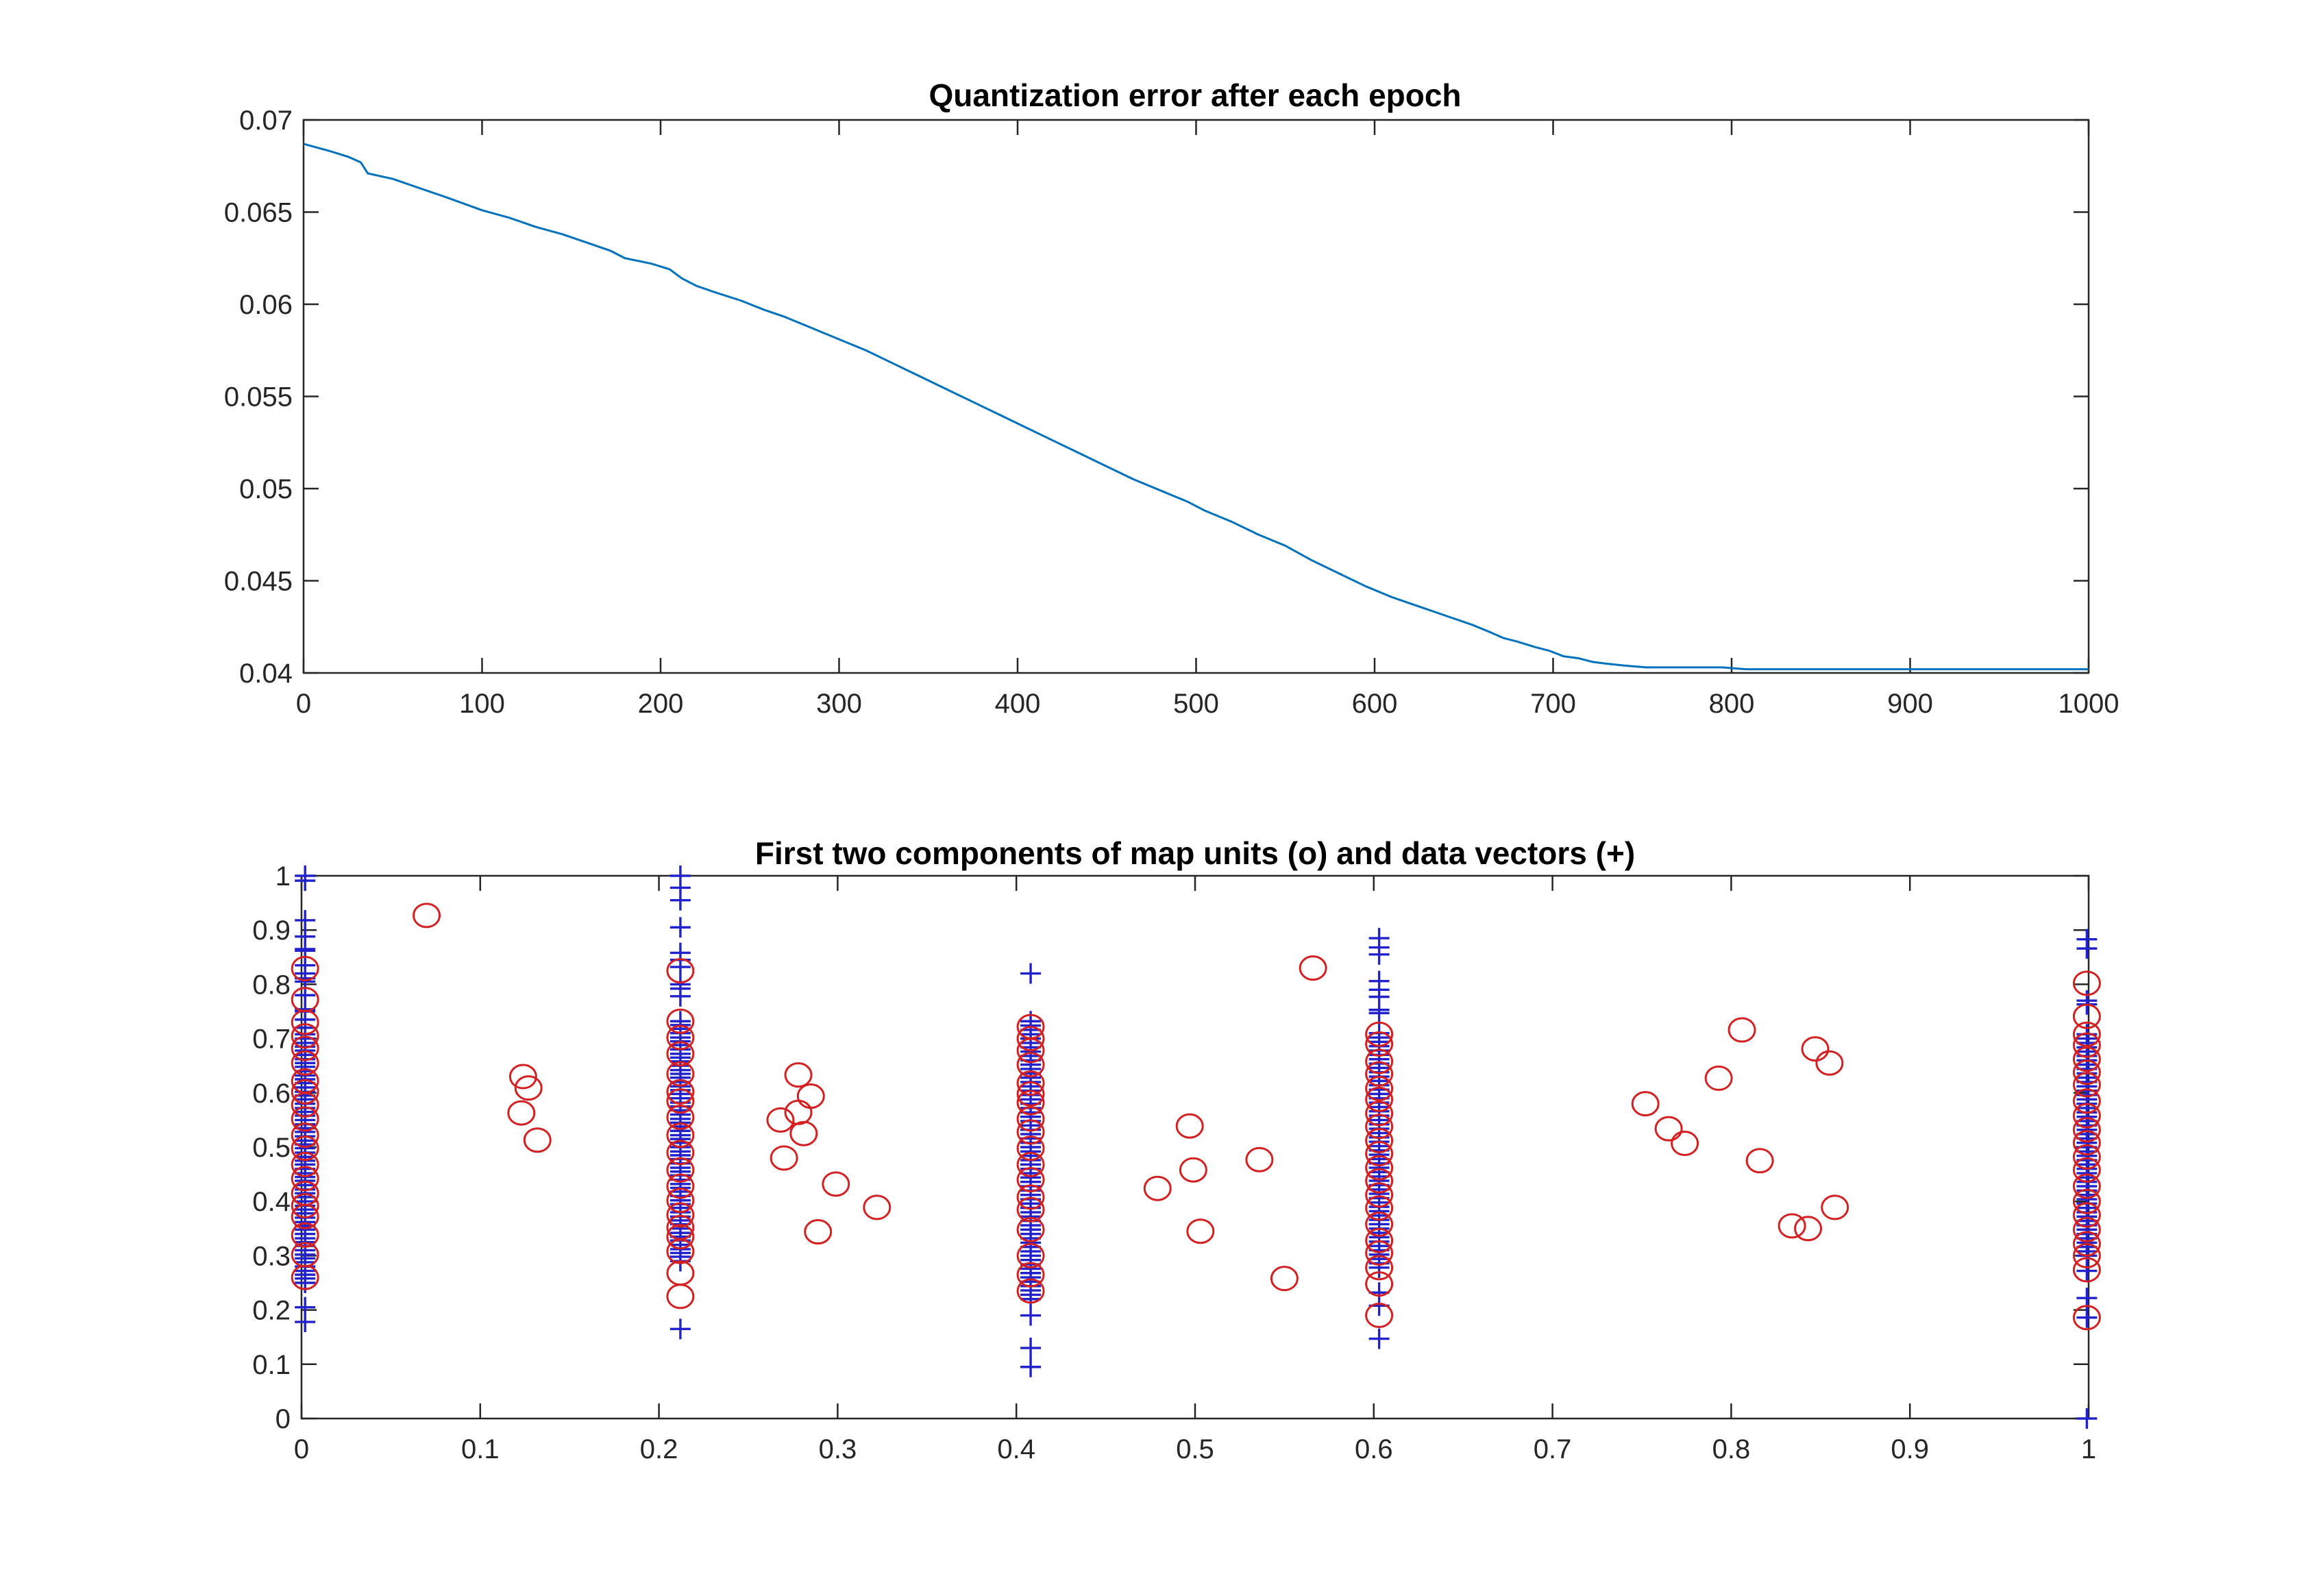  What do you see at coordinates (1195, 95) in the screenshot?
I see `top-chart-title: Quantization error after each epoch` at bounding box center [1195, 95].